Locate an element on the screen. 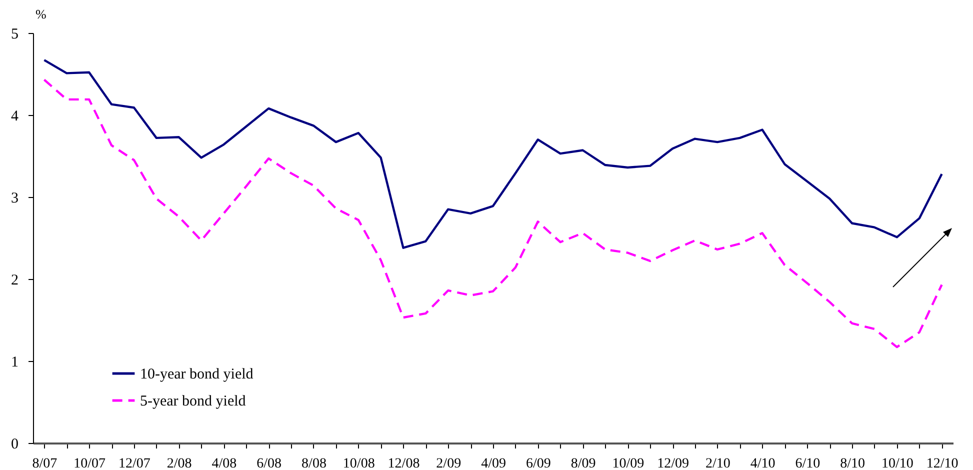 Image resolution: width=973 pixels, height=470 pixels. y-tick-label: 3 is located at coordinates (14, 198).